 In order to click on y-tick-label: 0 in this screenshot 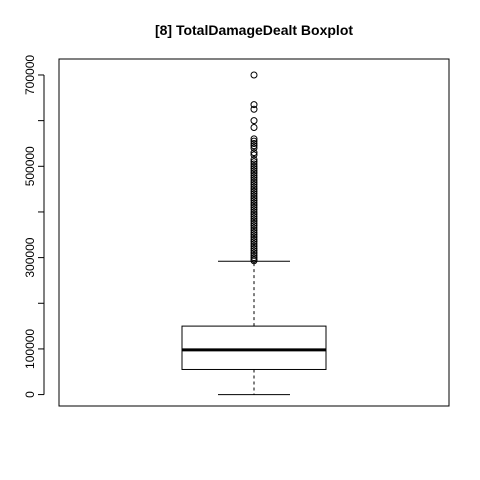, I will do `click(30, 394)`.